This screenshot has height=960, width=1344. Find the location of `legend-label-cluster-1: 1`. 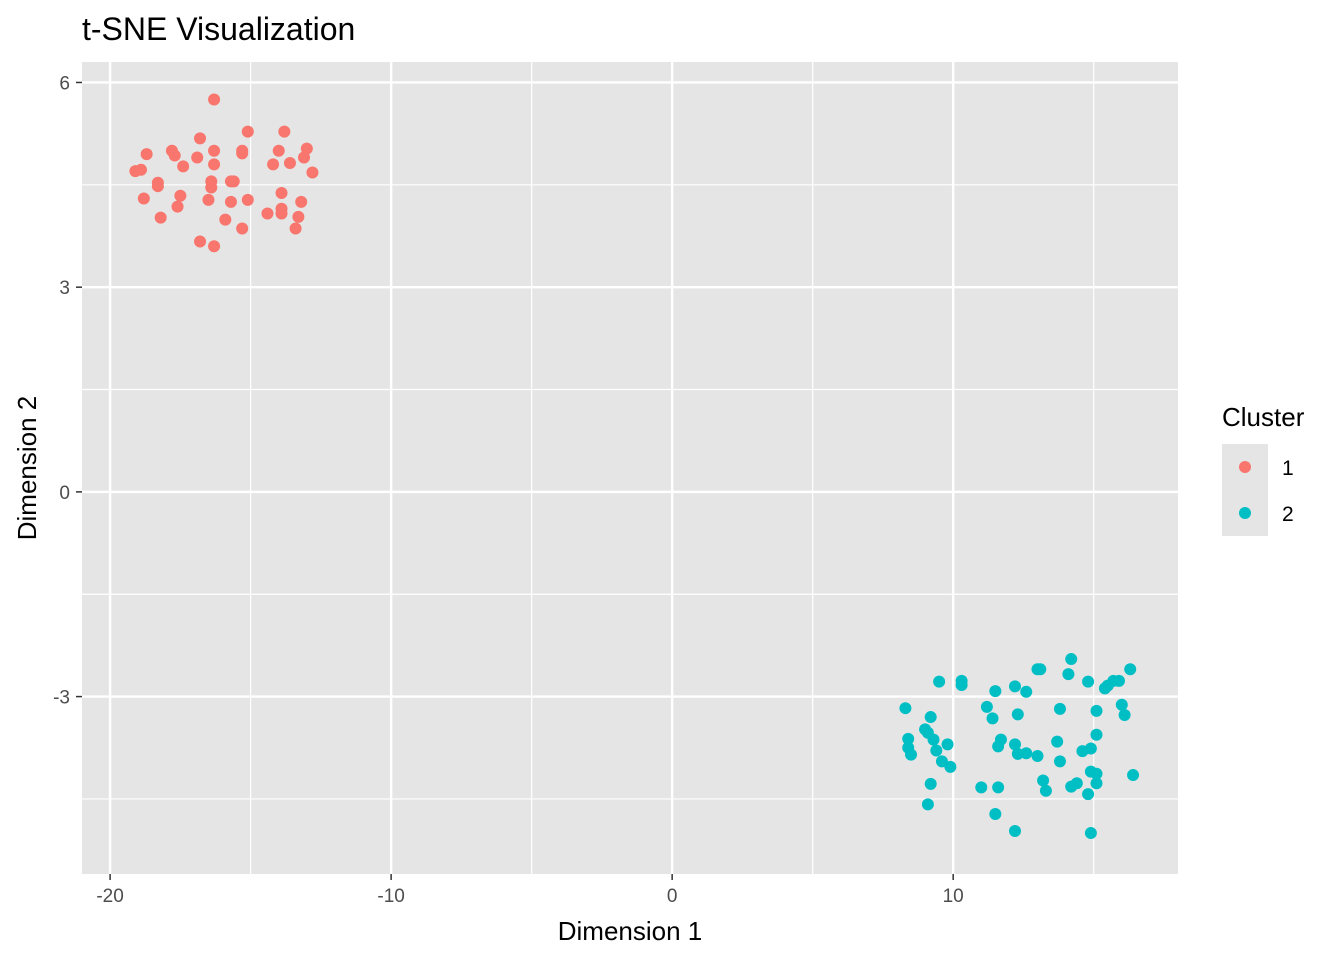

legend-label-cluster-1: 1 is located at coordinates (1288, 468).